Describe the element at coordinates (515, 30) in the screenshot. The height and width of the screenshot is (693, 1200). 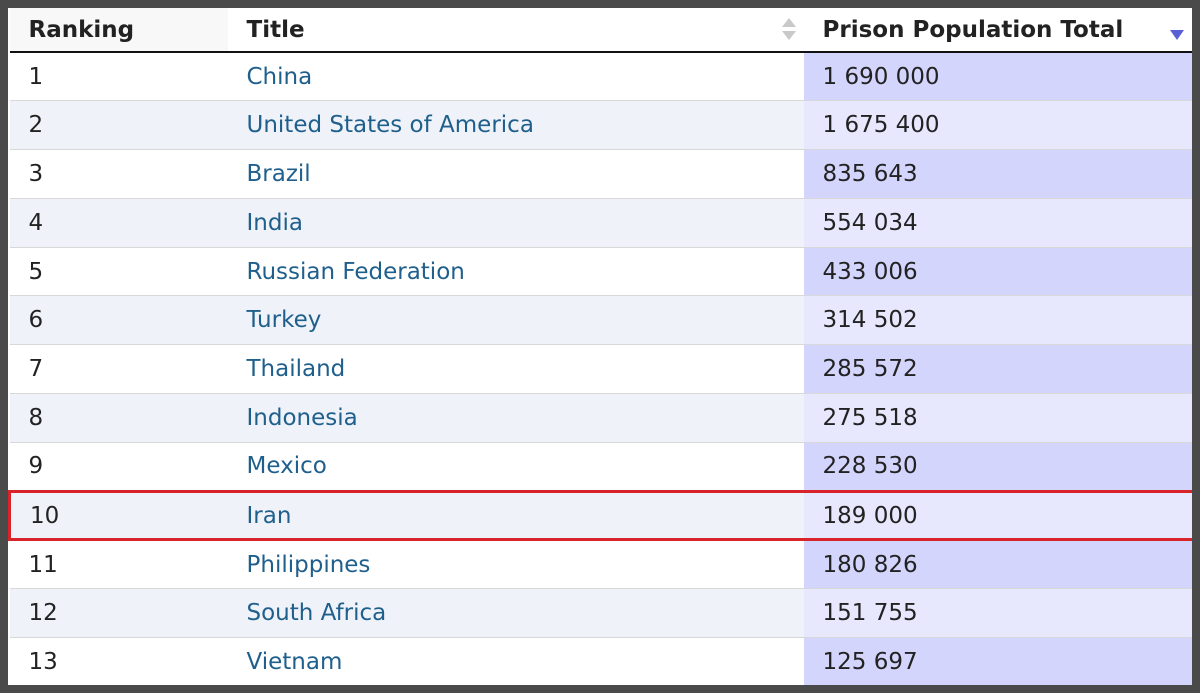
I see `column-header-title: Title` at that location.